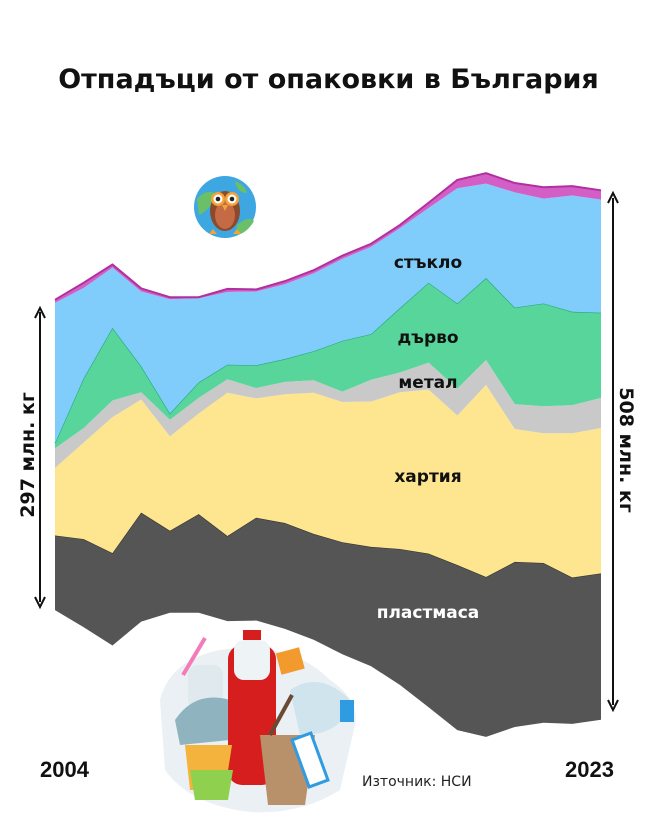  I want to click on start-total-arrow, so click(40, 457).